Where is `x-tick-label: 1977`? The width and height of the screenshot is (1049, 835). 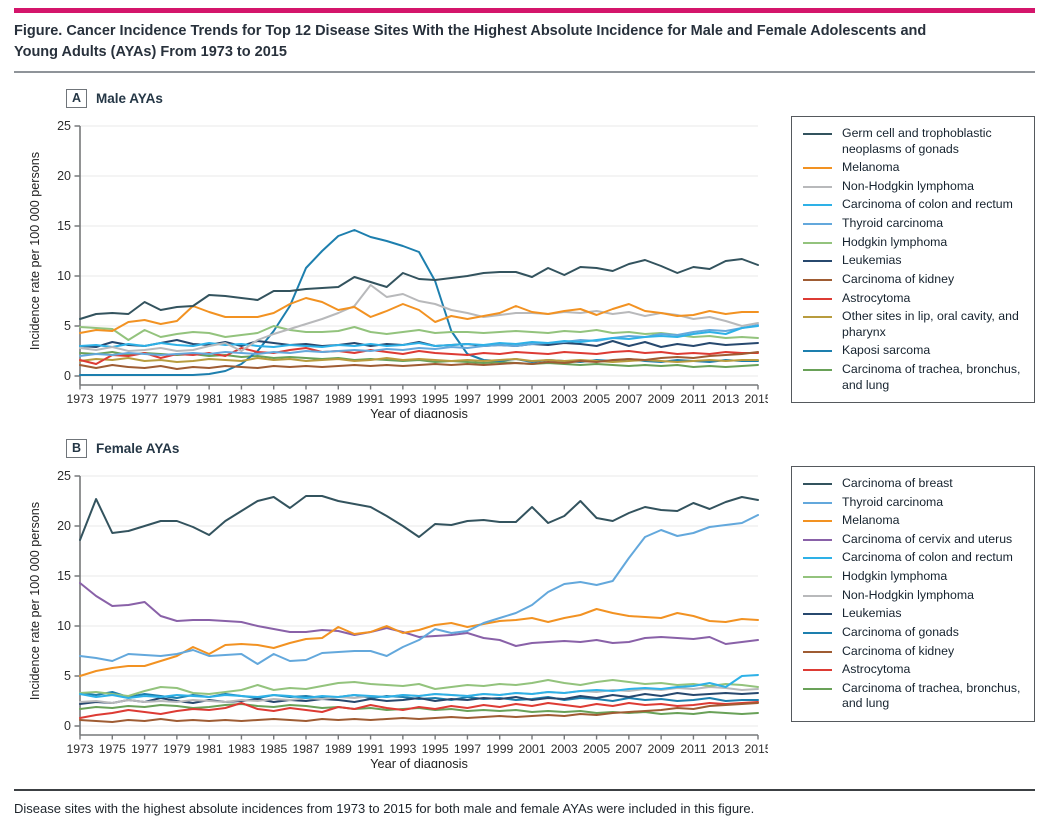
x-tick-label: 1977 is located at coordinates (144, 399).